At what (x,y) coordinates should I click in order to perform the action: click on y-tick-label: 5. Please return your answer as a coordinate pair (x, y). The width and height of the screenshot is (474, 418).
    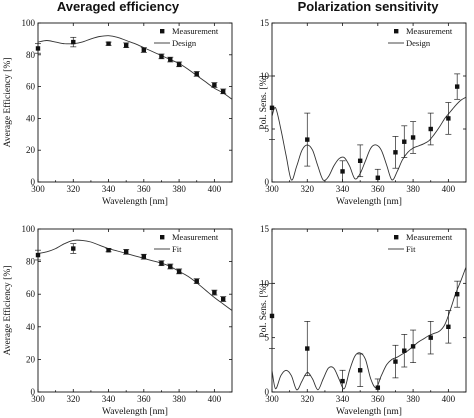
    Looking at the image, I should click on (267, 129).